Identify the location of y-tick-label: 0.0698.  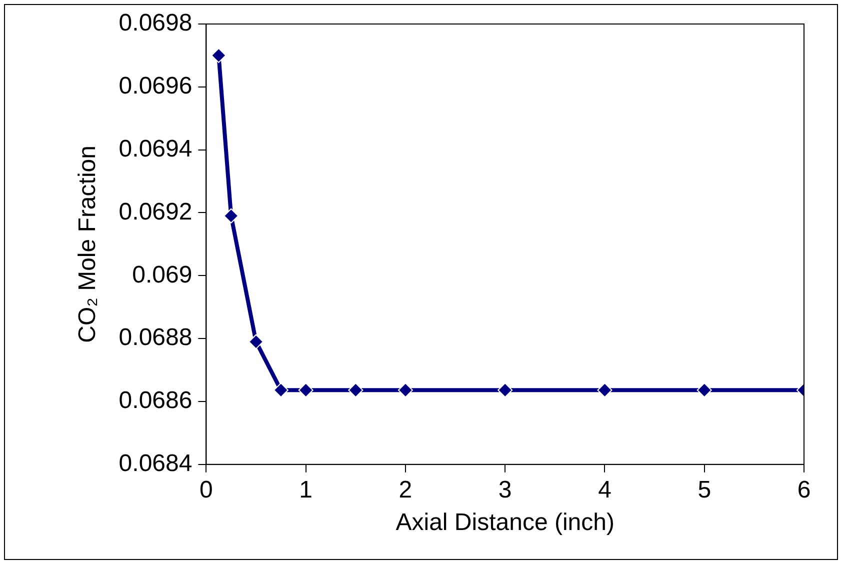
(155, 23).